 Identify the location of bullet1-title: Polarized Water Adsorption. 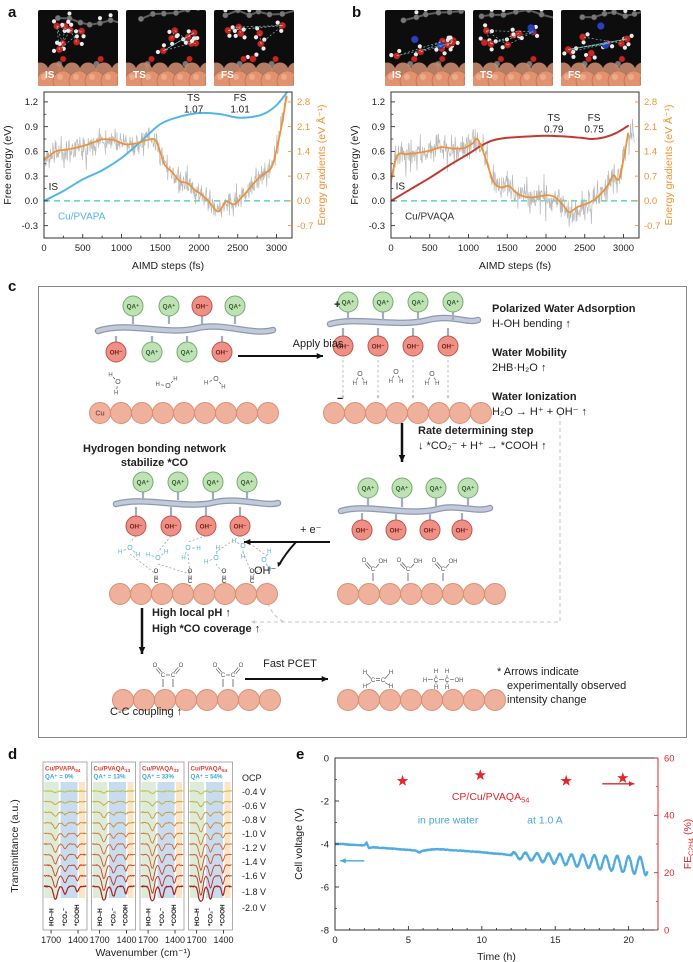
(564, 309).